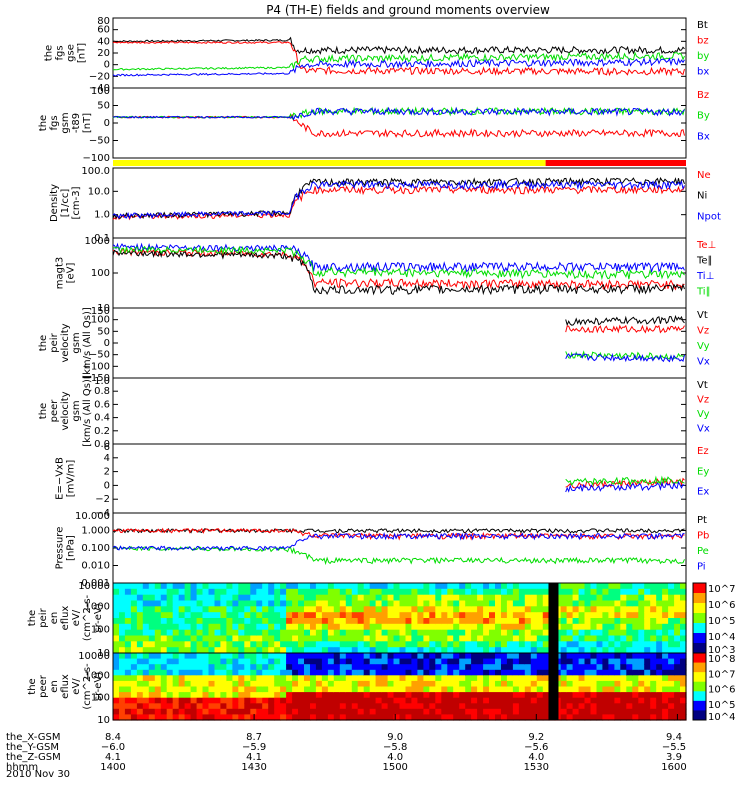  Describe the element at coordinates (254, 737) in the screenshot. I see `x-tick-label: 8.7` at that location.